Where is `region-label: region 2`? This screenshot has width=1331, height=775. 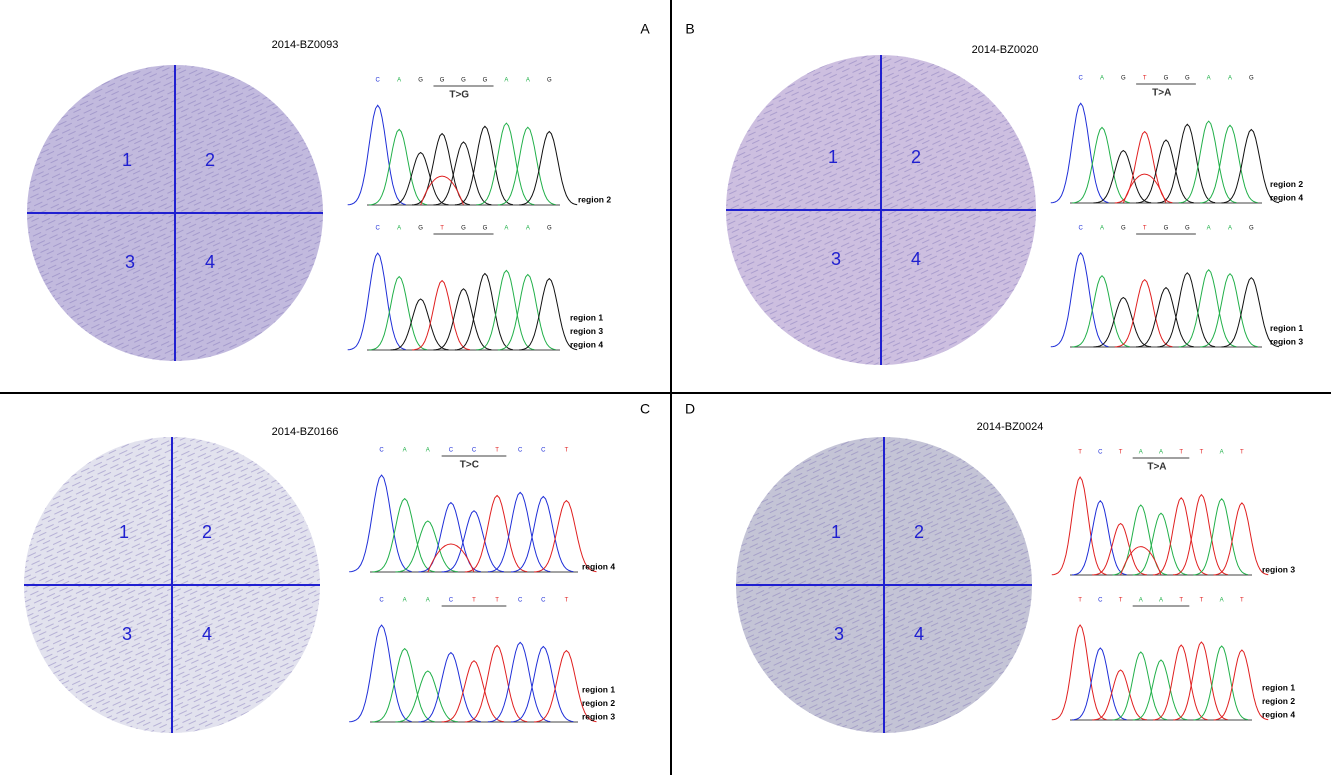
region-label: region 2 is located at coordinates (1286, 184).